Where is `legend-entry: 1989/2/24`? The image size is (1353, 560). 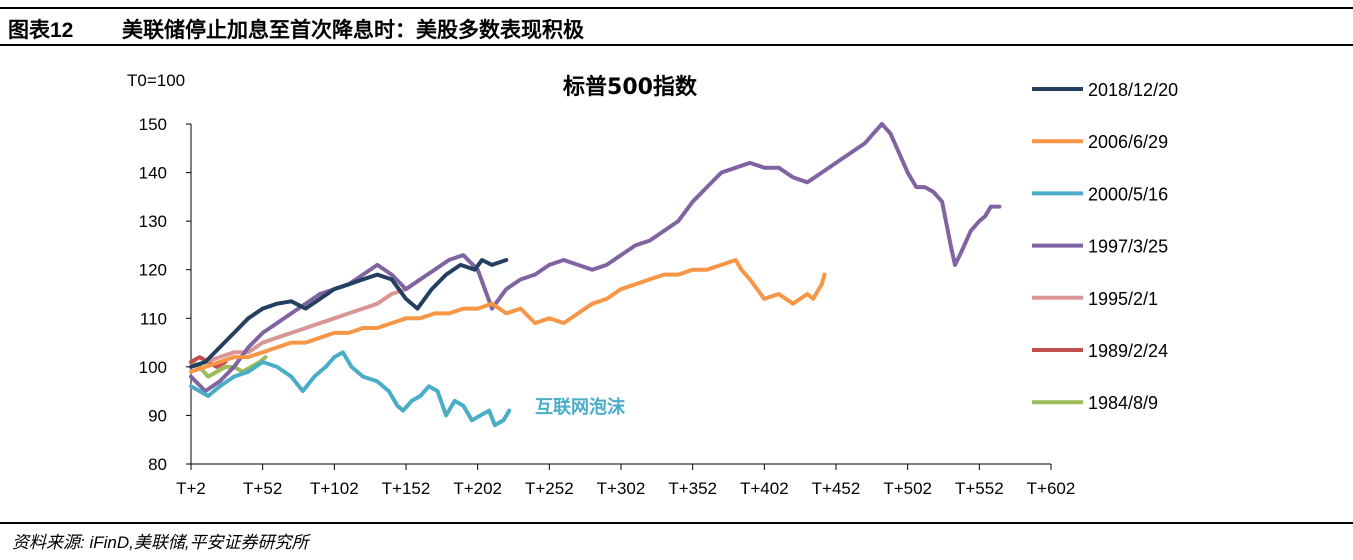
legend-entry: 1989/2/24 is located at coordinates (1128, 351).